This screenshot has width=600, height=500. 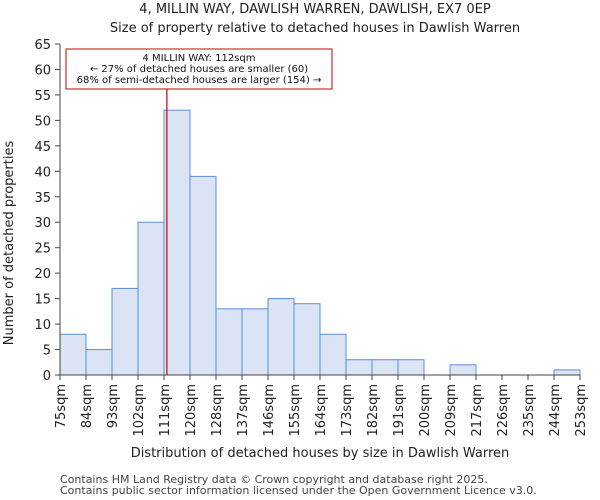 I want to click on annotation-line-1: 4 MILLIN WAY: 112sqm, so click(x=199, y=58).